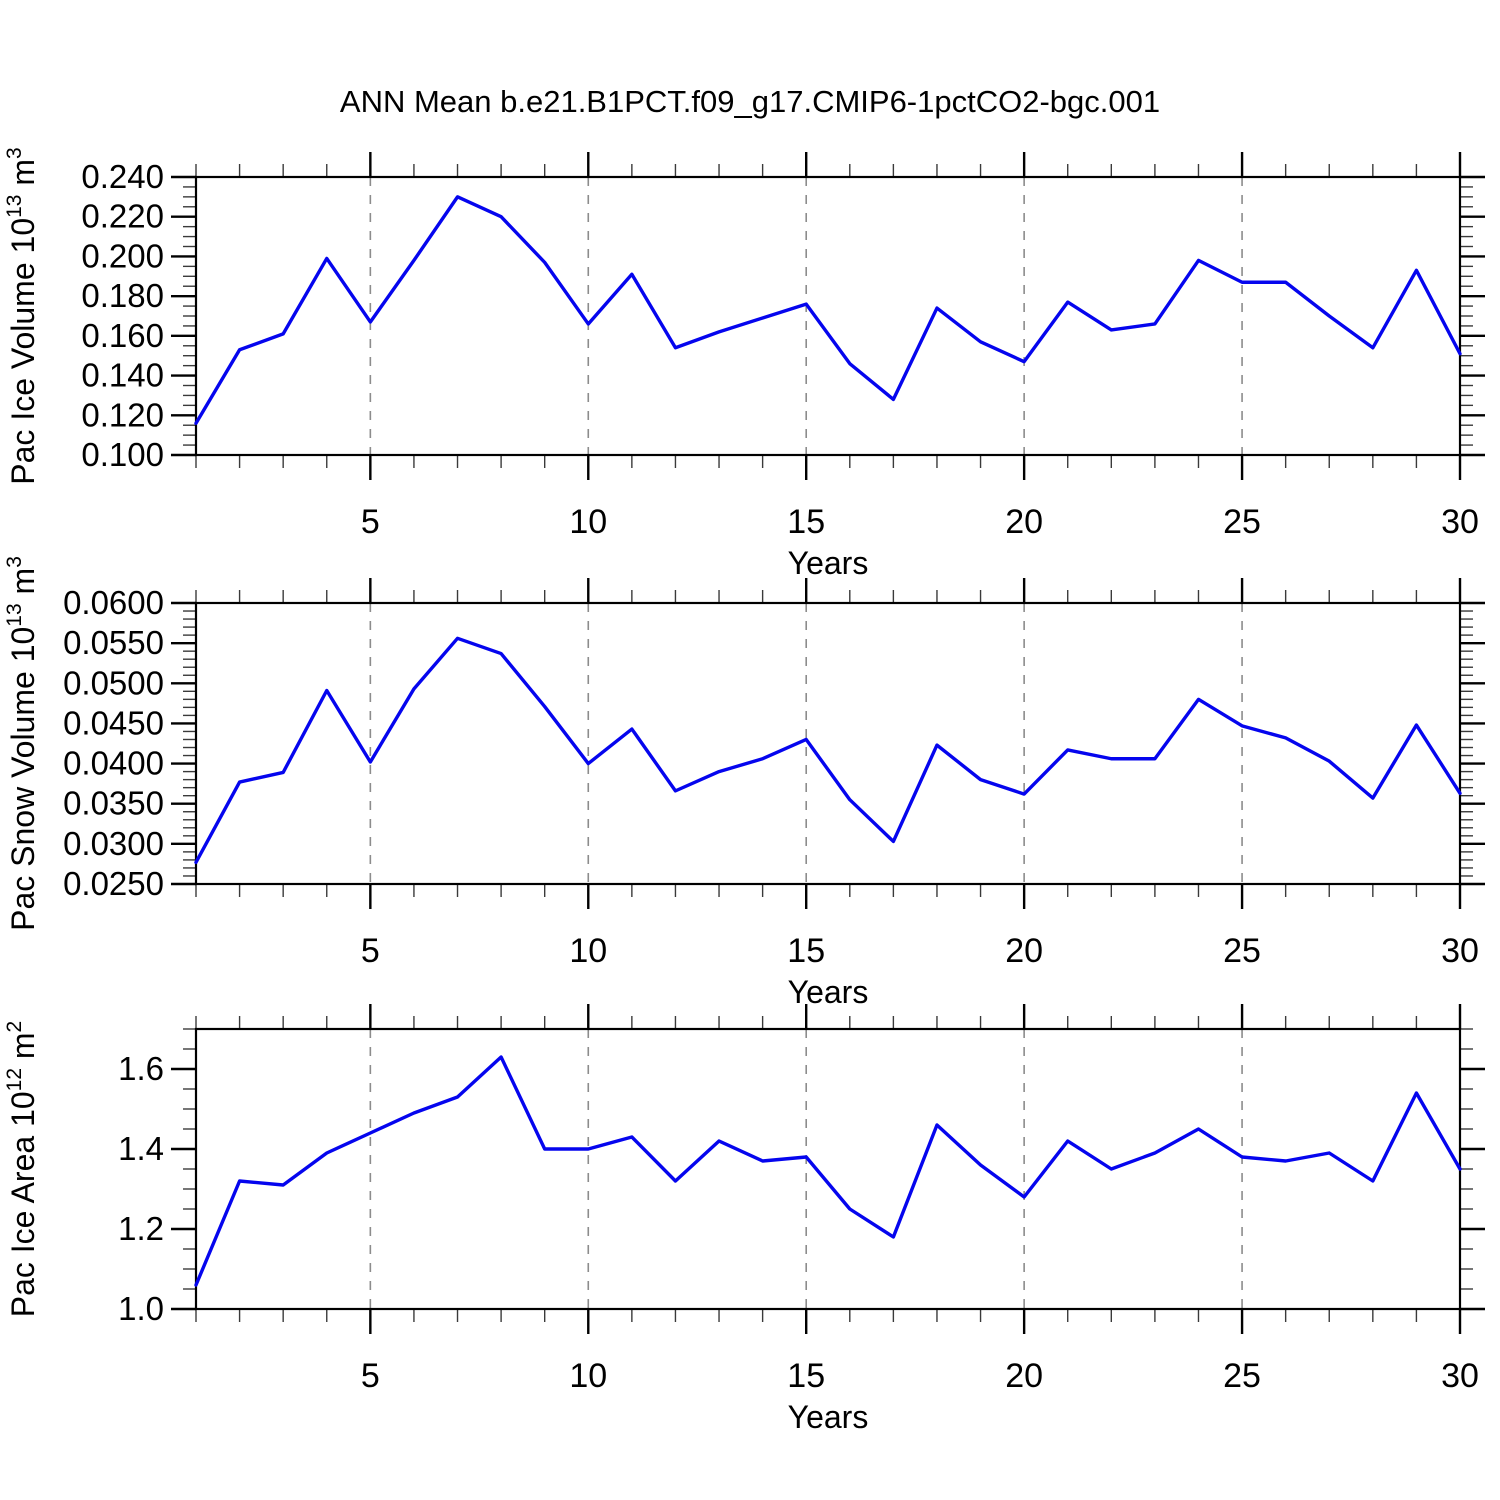  Describe the element at coordinates (141, 1308) in the screenshot. I see `y-tick-label: 1.0` at that location.